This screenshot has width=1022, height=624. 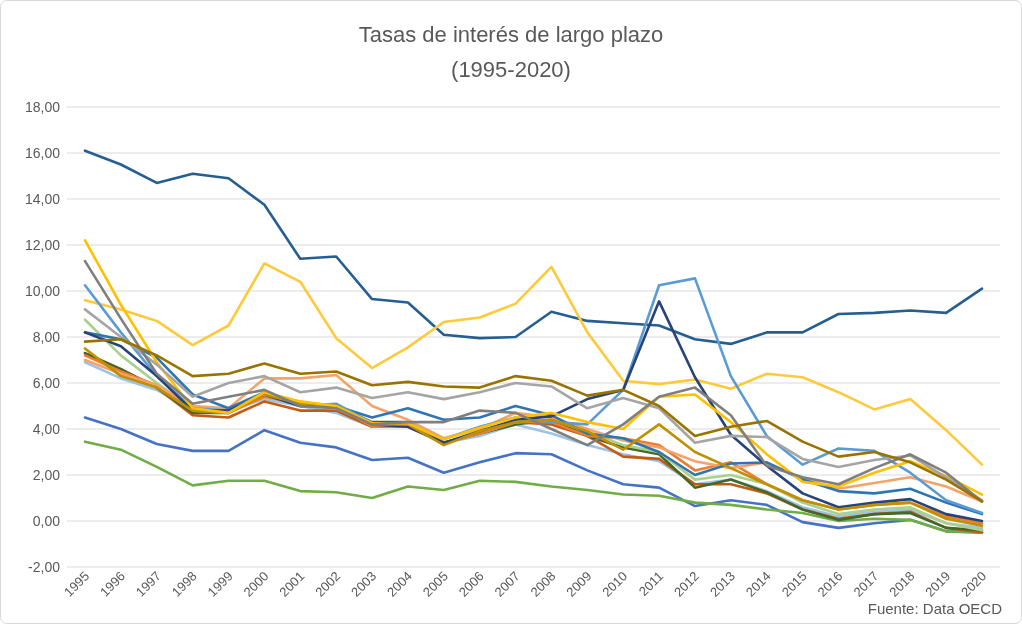 I want to click on y-tick-label: -2,00, so click(x=44, y=567).